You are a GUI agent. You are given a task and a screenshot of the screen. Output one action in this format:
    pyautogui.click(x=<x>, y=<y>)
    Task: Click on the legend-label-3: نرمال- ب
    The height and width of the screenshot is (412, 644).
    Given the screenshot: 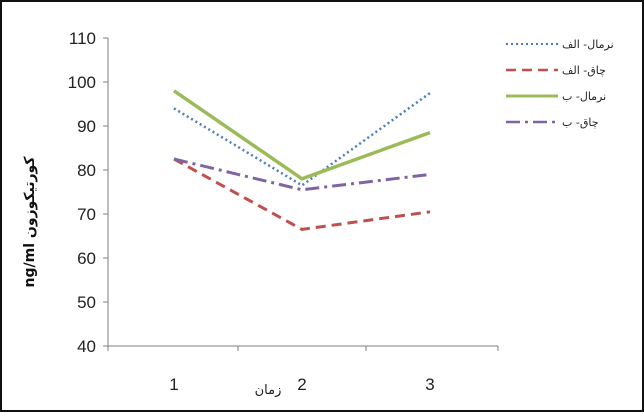 What is the action you would take?
    pyautogui.click(x=584, y=96)
    